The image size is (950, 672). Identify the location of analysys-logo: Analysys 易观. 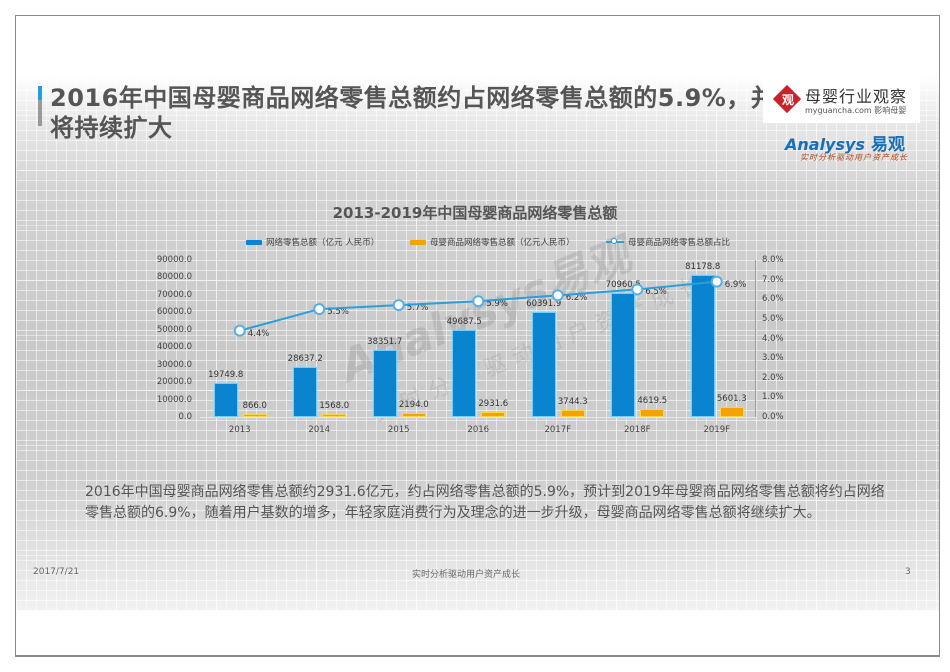
(845, 145).